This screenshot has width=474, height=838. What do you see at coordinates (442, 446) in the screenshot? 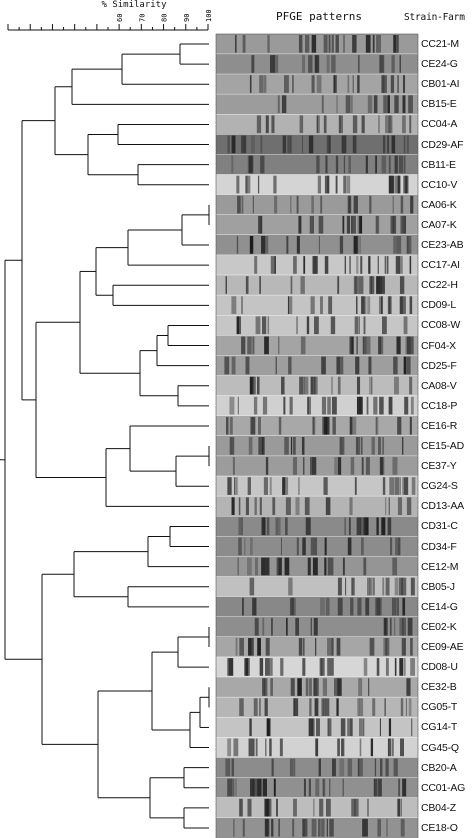
I see `strain-label: CE15-AD` at bounding box center [442, 446].